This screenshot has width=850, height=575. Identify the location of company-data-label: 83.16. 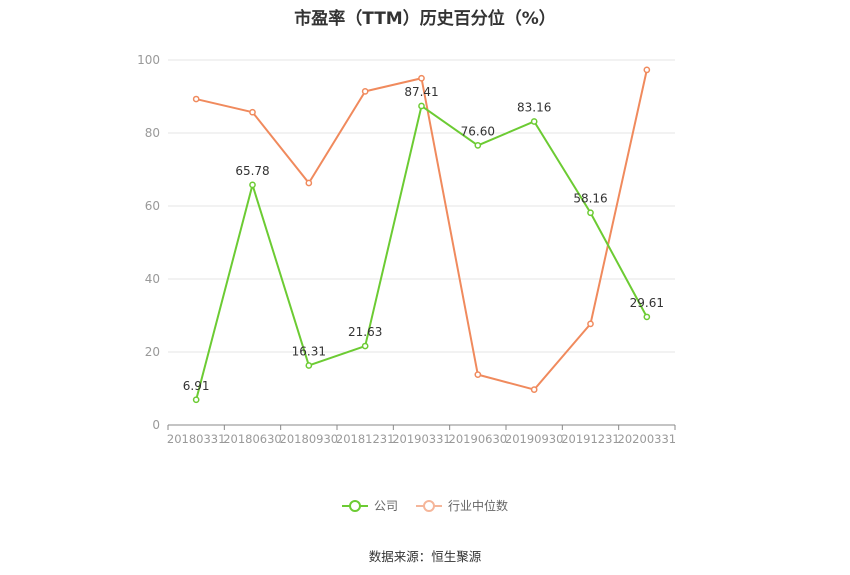
(534, 107).